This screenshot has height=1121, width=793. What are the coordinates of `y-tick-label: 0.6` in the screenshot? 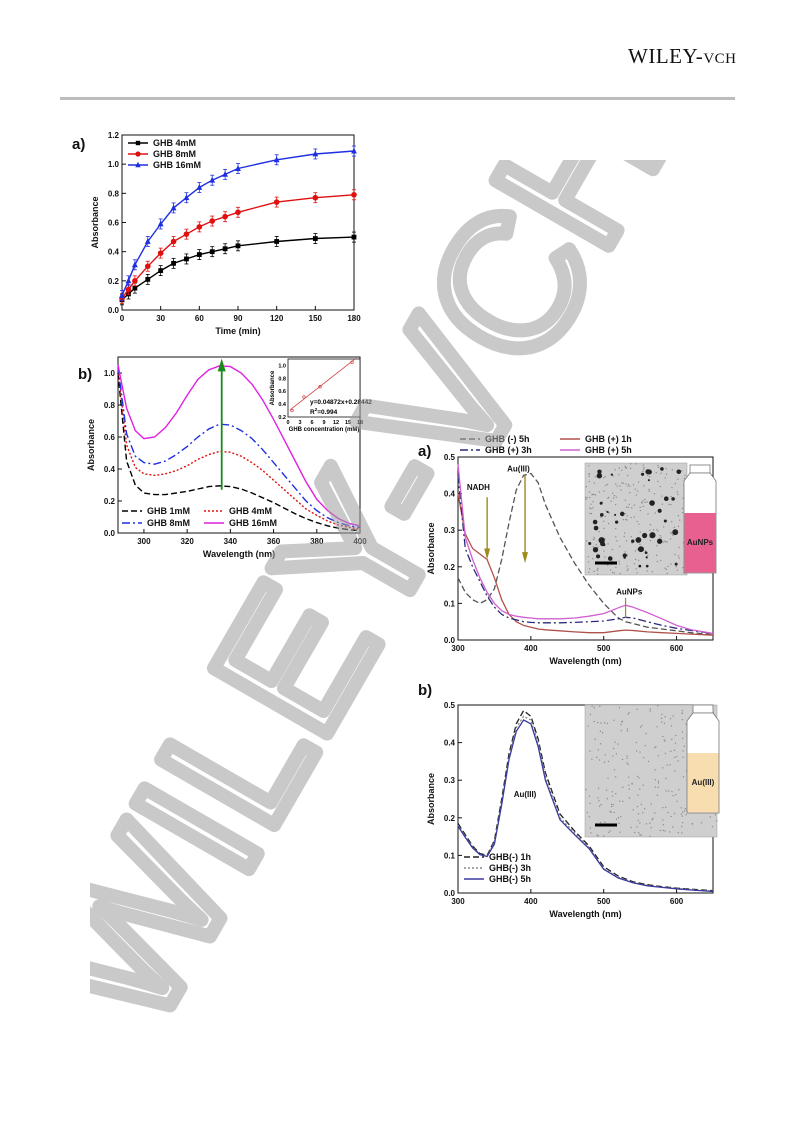 It's located at (114, 223).